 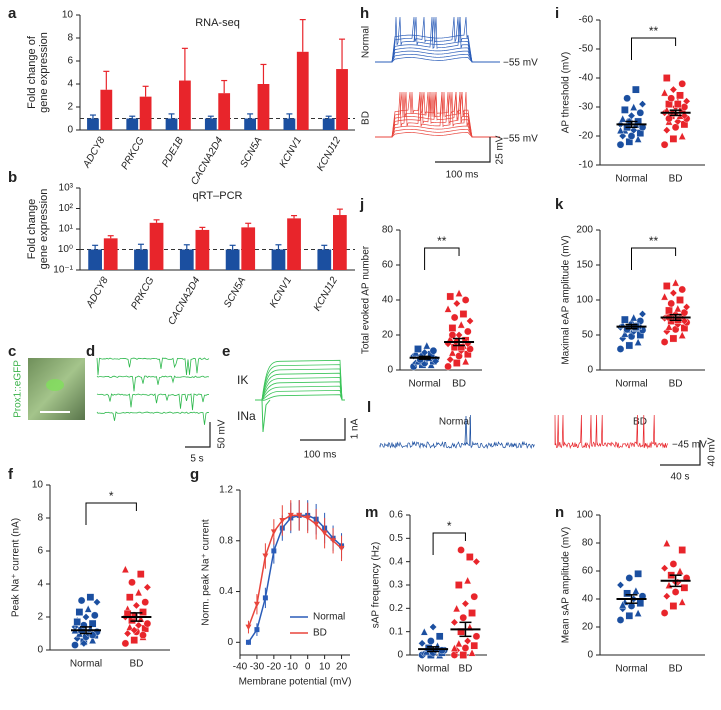 I want to click on significance-label: *, so click(x=111, y=496).